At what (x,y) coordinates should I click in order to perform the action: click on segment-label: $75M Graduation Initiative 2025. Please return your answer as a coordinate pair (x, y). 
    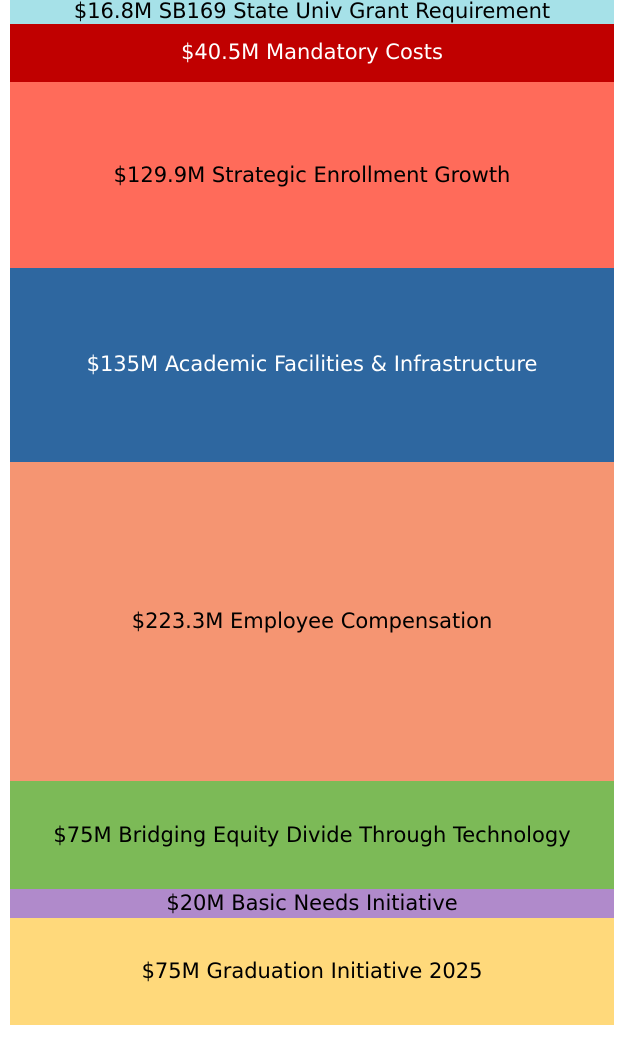
    Looking at the image, I should click on (312, 970).